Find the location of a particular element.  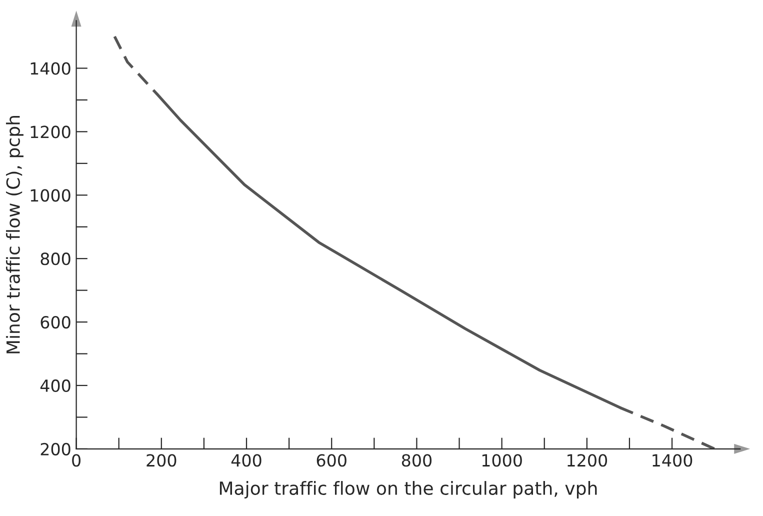

y-tick-label: 1400 is located at coordinates (50, 68).